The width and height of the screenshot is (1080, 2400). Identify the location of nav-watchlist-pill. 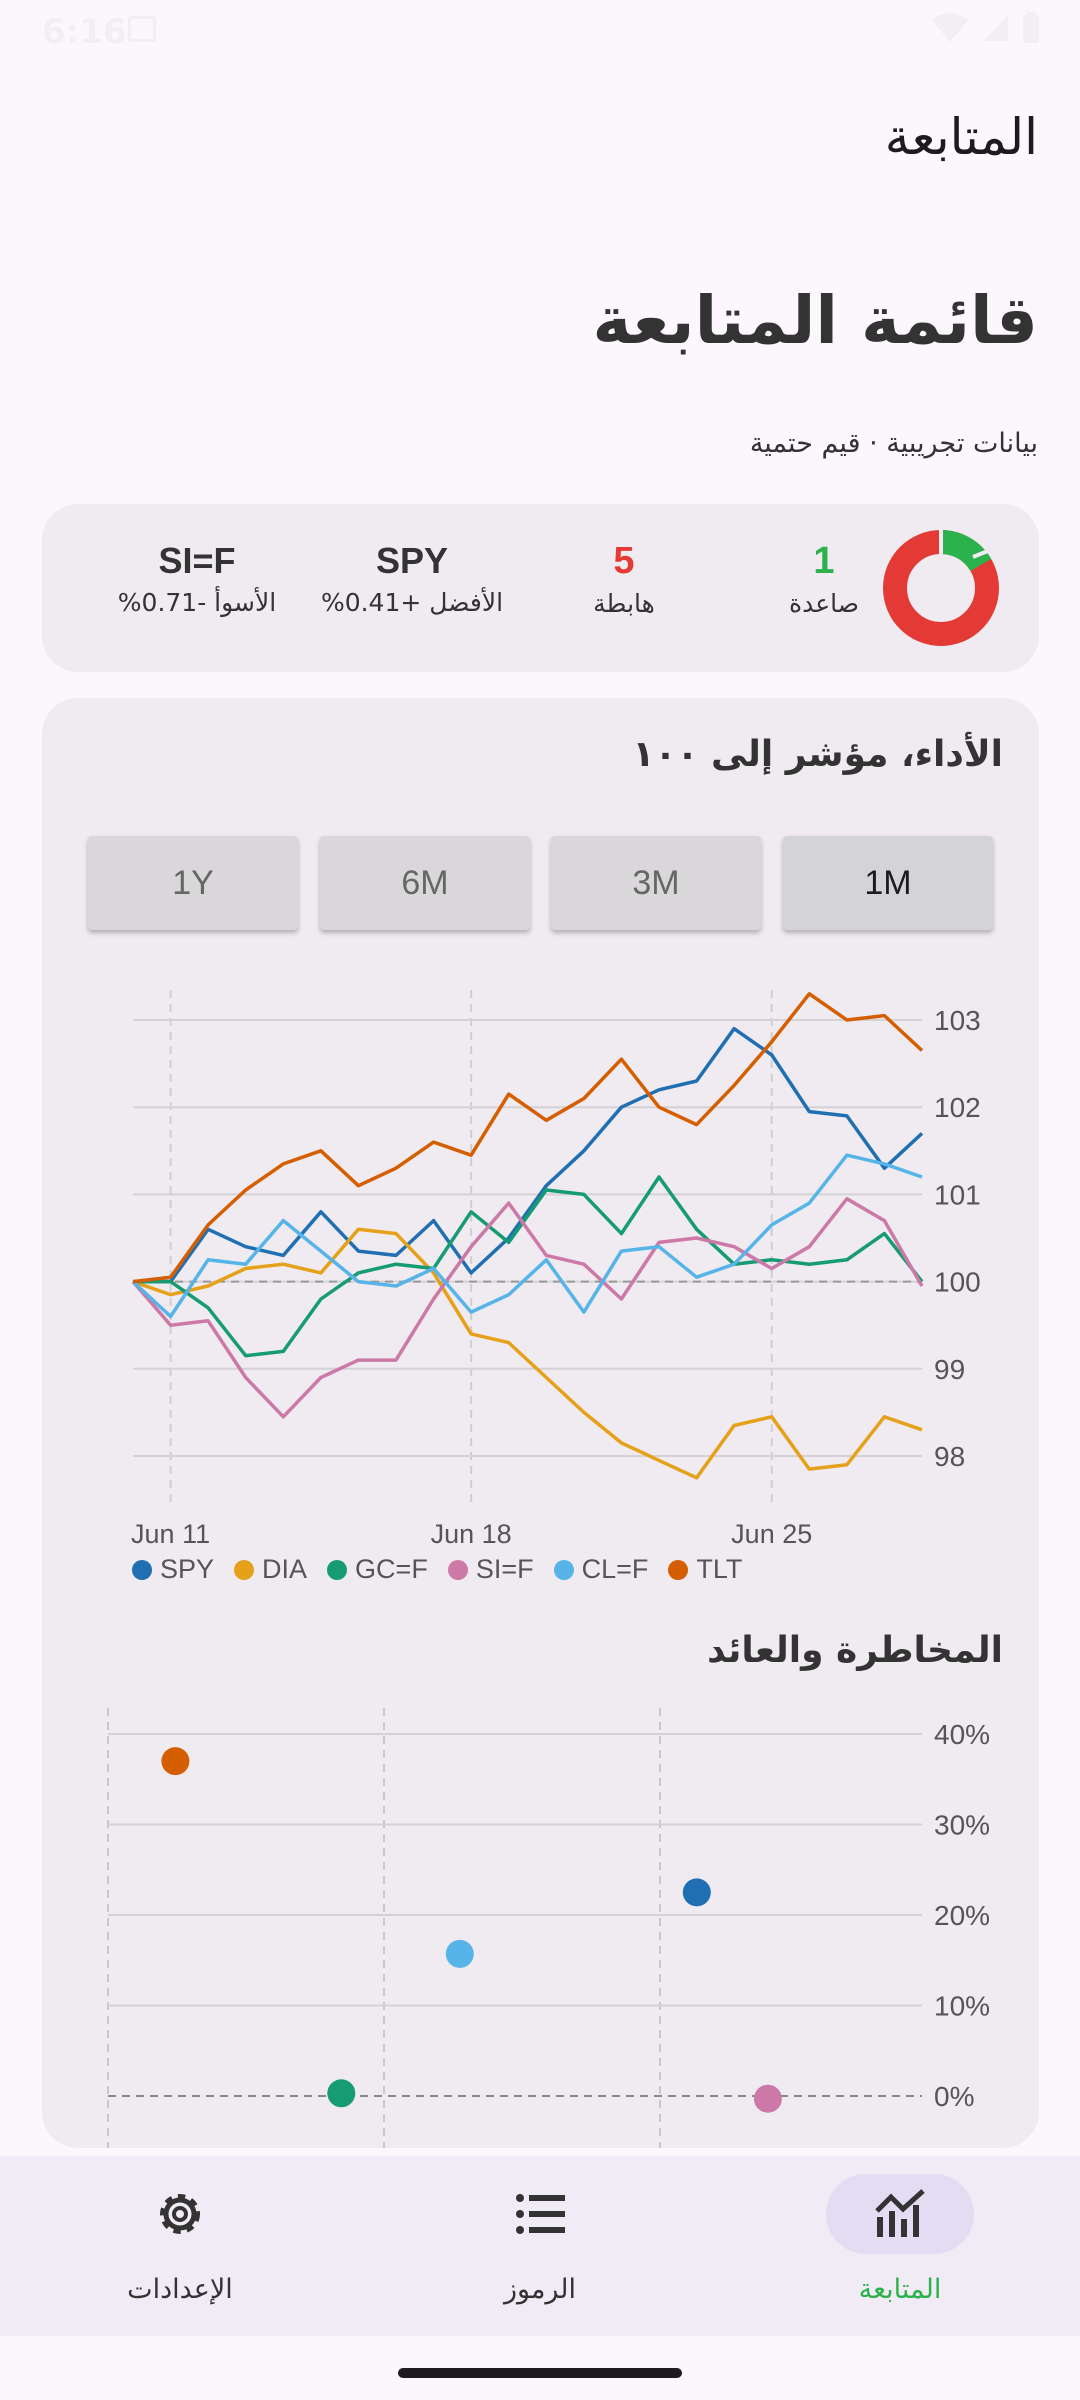
(900, 2214).